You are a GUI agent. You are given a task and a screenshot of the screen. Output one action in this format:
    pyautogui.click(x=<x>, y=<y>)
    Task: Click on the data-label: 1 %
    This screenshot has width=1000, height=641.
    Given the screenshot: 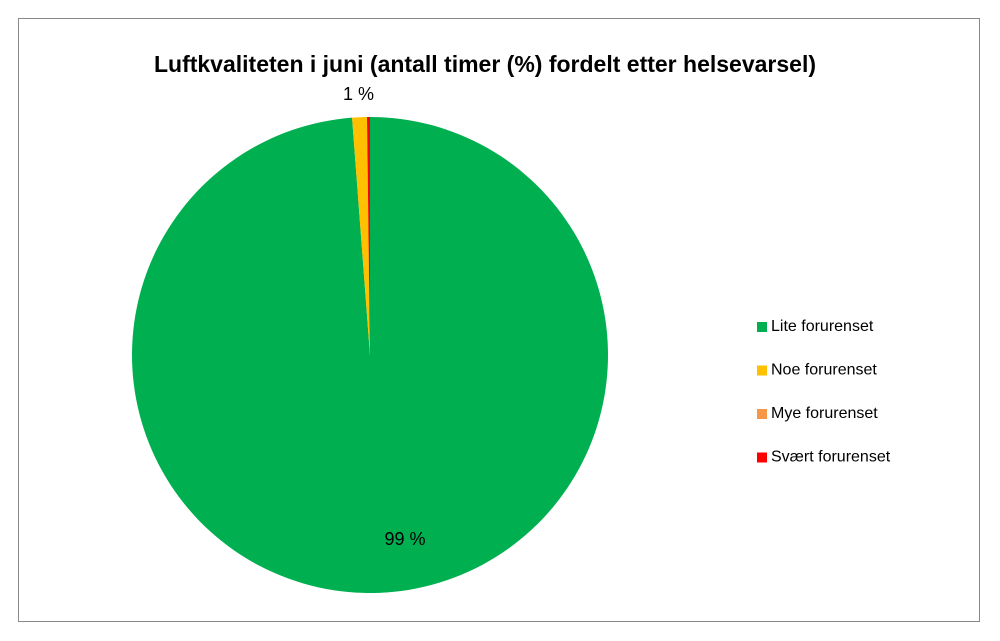 What is the action you would take?
    pyautogui.click(x=358, y=94)
    